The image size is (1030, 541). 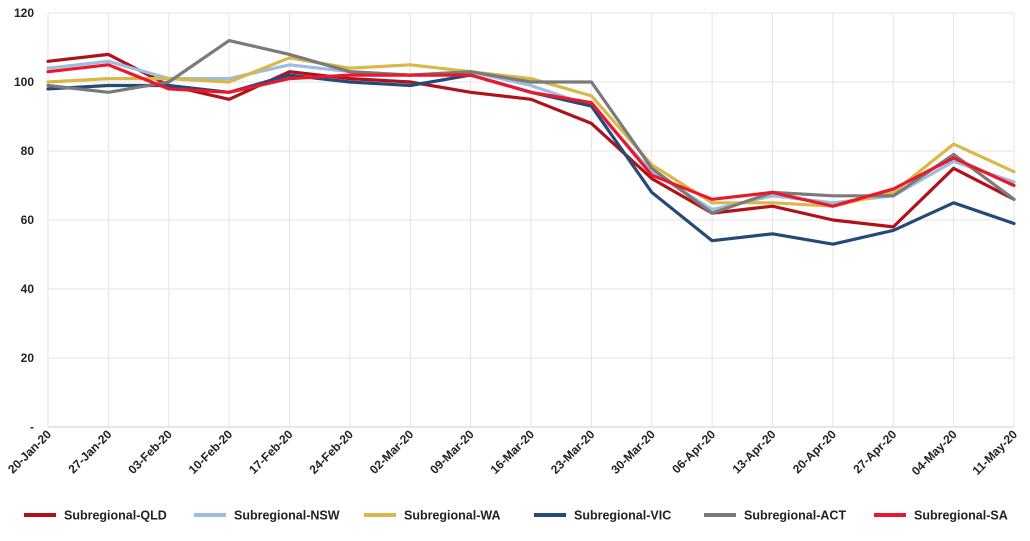 What do you see at coordinates (452, 452) in the screenshot?
I see `x-tick-label: 09-Mar-20` at bounding box center [452, 452].